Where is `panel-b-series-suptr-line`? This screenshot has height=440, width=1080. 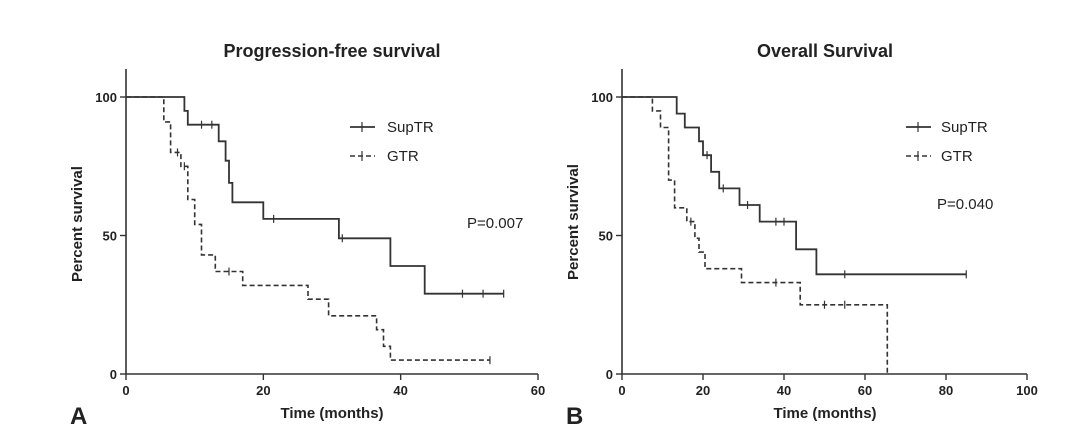
panel-b-series-suptr-line is located at coordinates (794, 186).